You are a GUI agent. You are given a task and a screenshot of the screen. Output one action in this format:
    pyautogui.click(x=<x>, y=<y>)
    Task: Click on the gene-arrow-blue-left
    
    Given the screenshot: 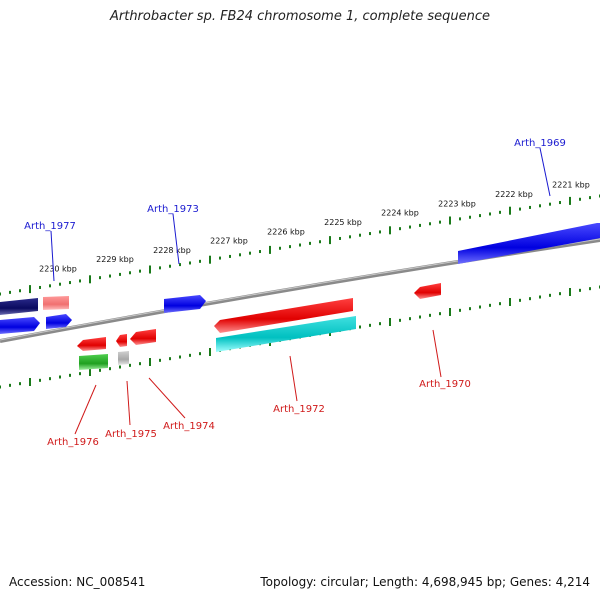 What is the action you would take?
    pyautogui.click(x=20, y=325)
    